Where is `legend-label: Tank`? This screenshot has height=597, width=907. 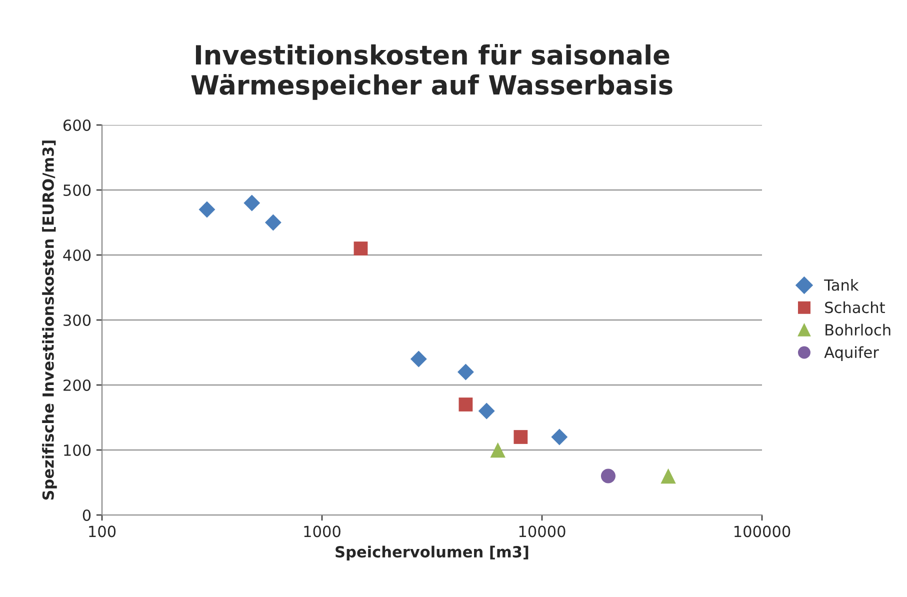
legend-label: Tank is located at coordinates (841, 284).